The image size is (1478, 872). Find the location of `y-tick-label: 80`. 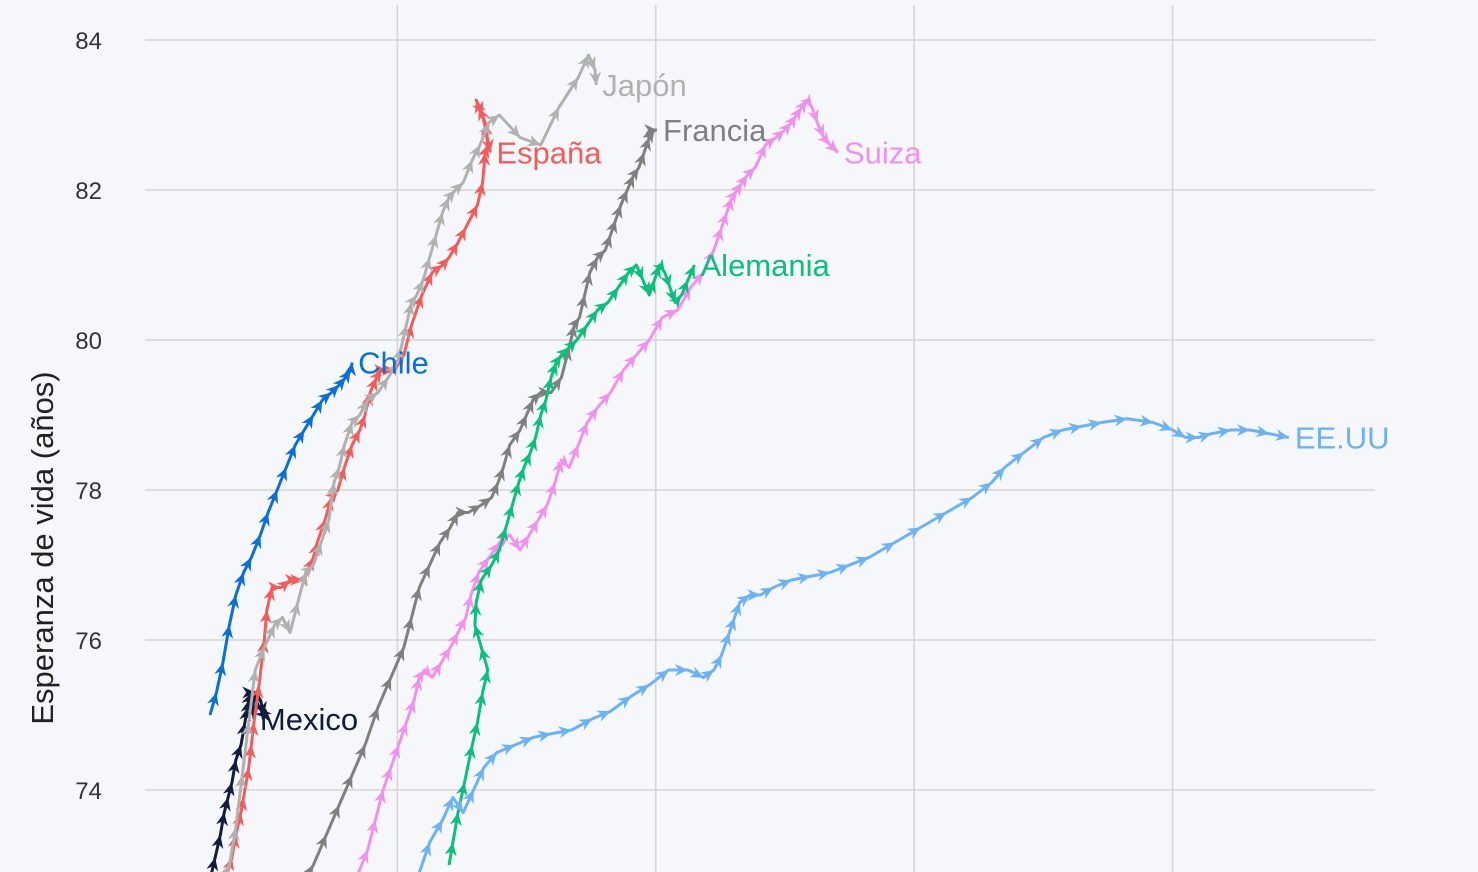

y-tick-label: 80 is located at coordinates (88, 341).